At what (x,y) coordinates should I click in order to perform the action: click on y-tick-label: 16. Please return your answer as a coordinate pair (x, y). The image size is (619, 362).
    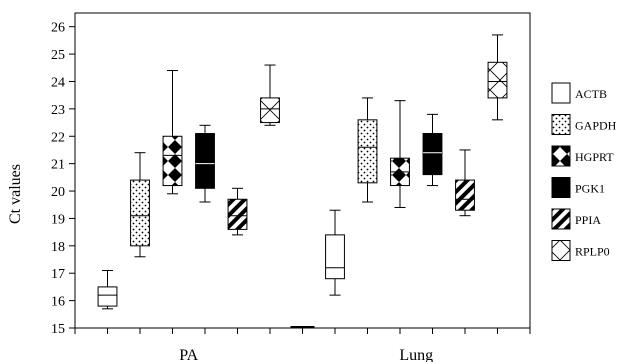
    Looking at the image, I should click on (58, 302).